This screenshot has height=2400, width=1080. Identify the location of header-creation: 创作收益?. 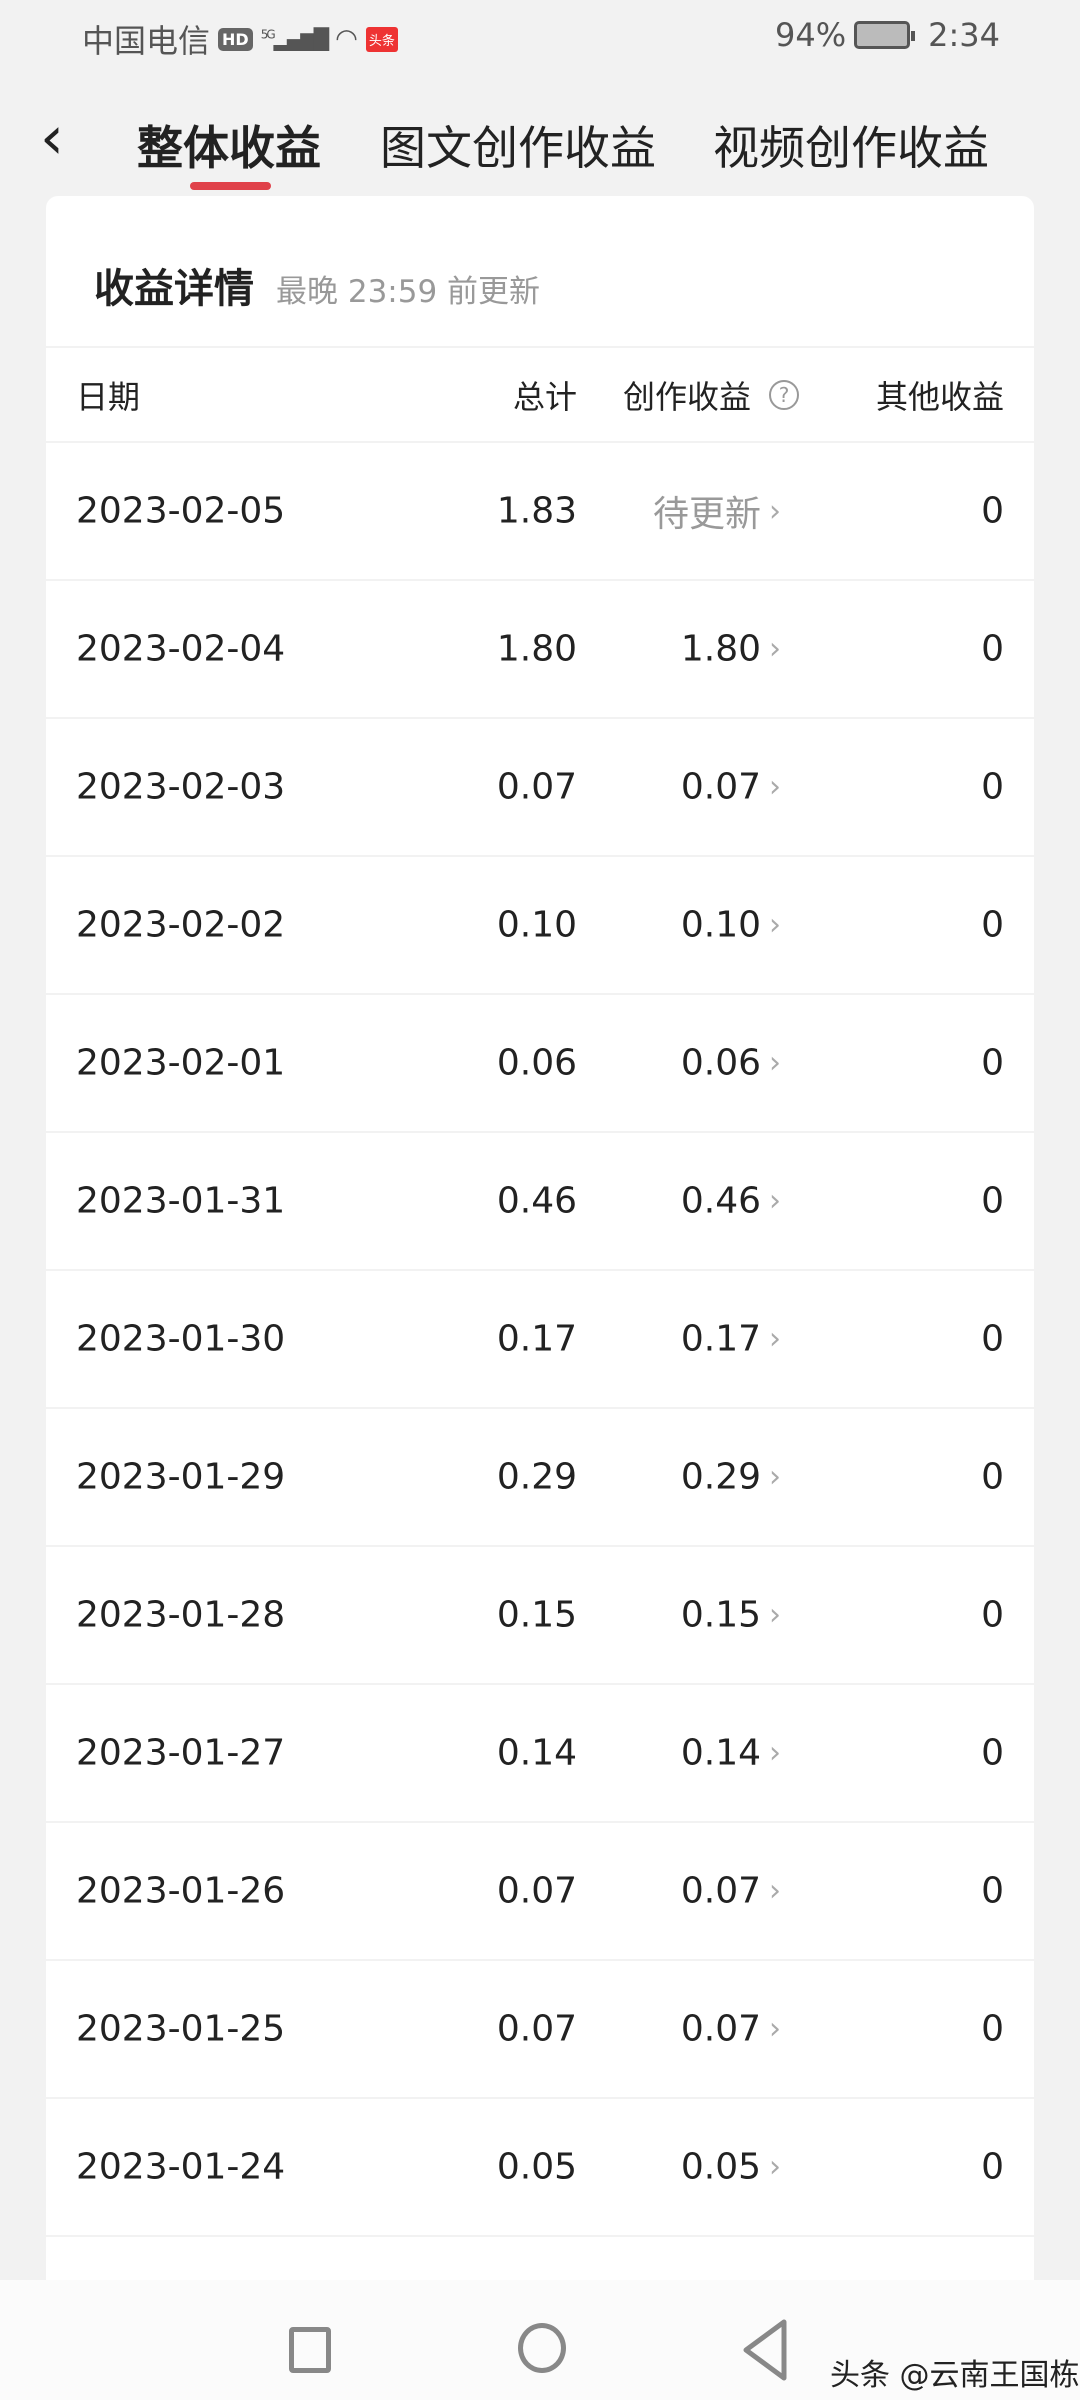
(711, 395).